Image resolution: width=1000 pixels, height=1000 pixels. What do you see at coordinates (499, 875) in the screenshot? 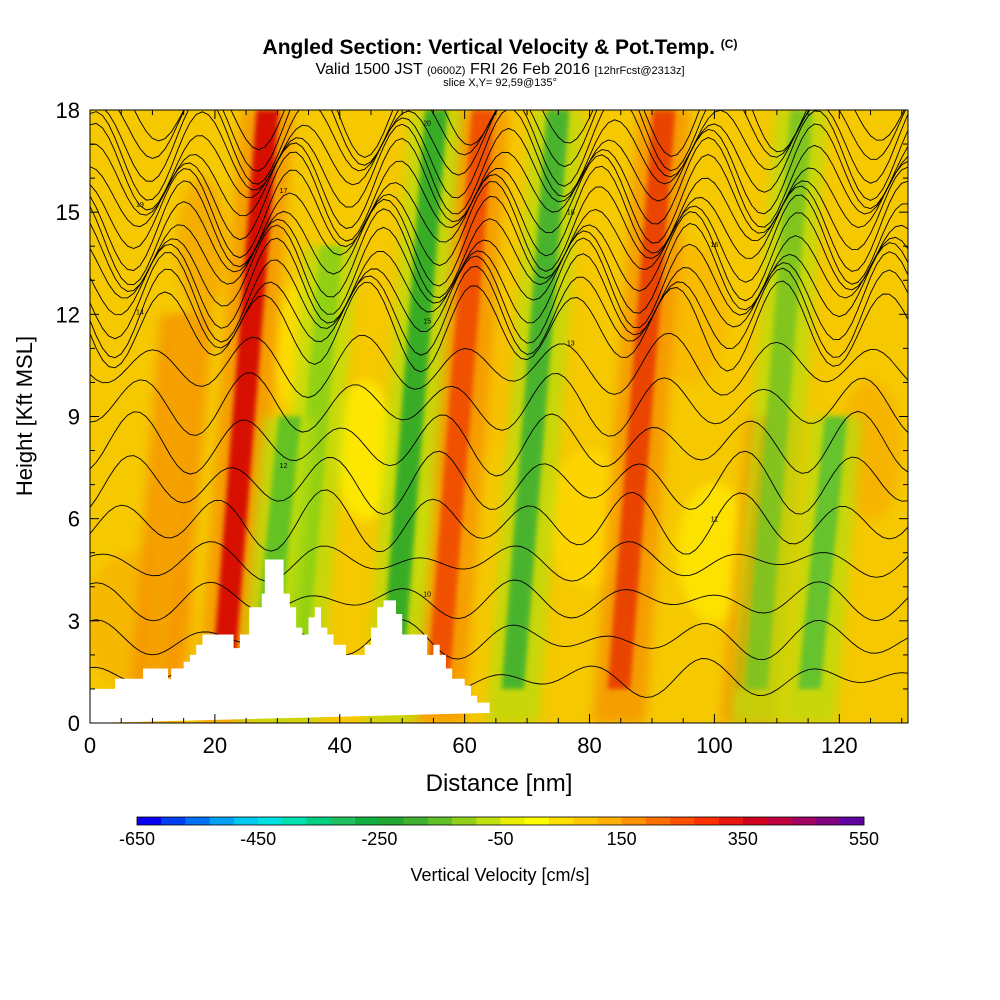
I see `colorbar-label: Vertical Velocity [cm/s]` at bounding box center [499, 875].